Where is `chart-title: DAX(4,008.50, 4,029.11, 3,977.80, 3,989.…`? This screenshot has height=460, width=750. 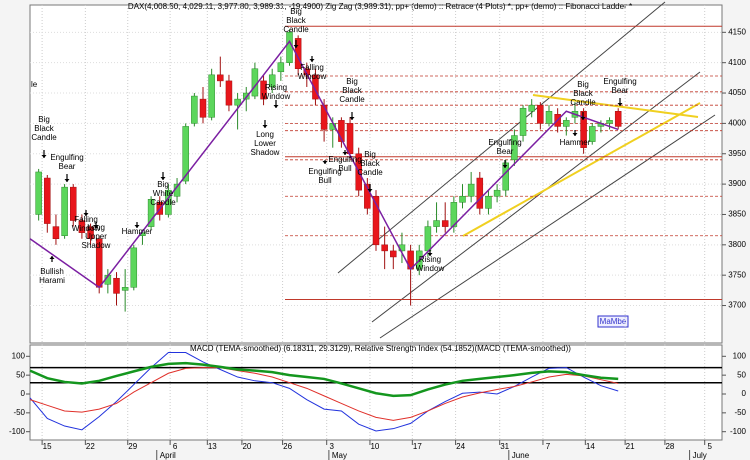 chart-title: DAX(4,008.50, 4,029.11, 3,977.80, 3,989.… is located at coordinates (380, 6).